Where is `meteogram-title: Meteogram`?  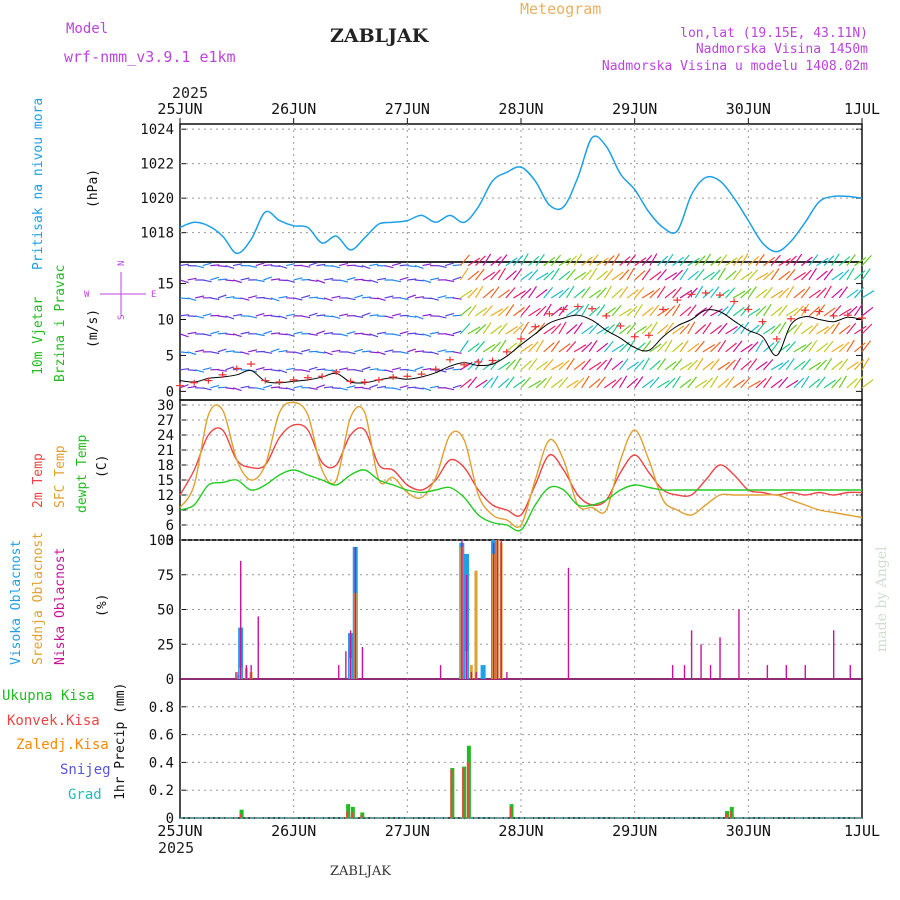 meteogram-title: Meteogram is located at coordinates (560, 9).